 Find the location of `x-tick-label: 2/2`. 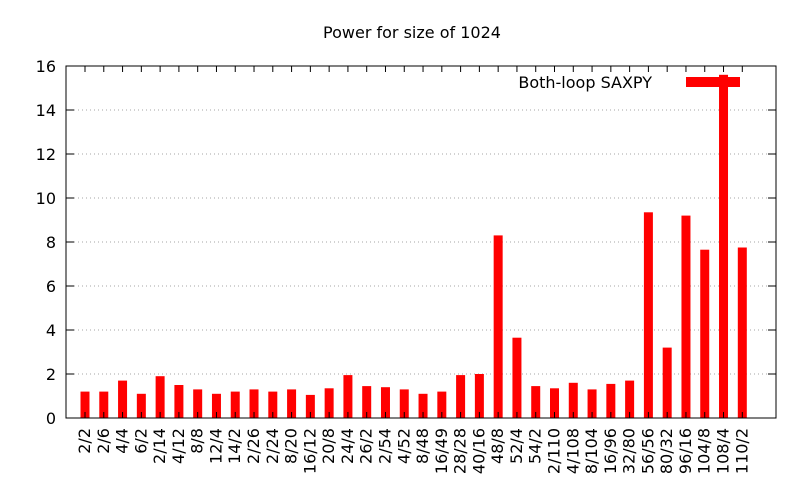

x-tick-label: 2/2 is located at coordinates (84, 441).